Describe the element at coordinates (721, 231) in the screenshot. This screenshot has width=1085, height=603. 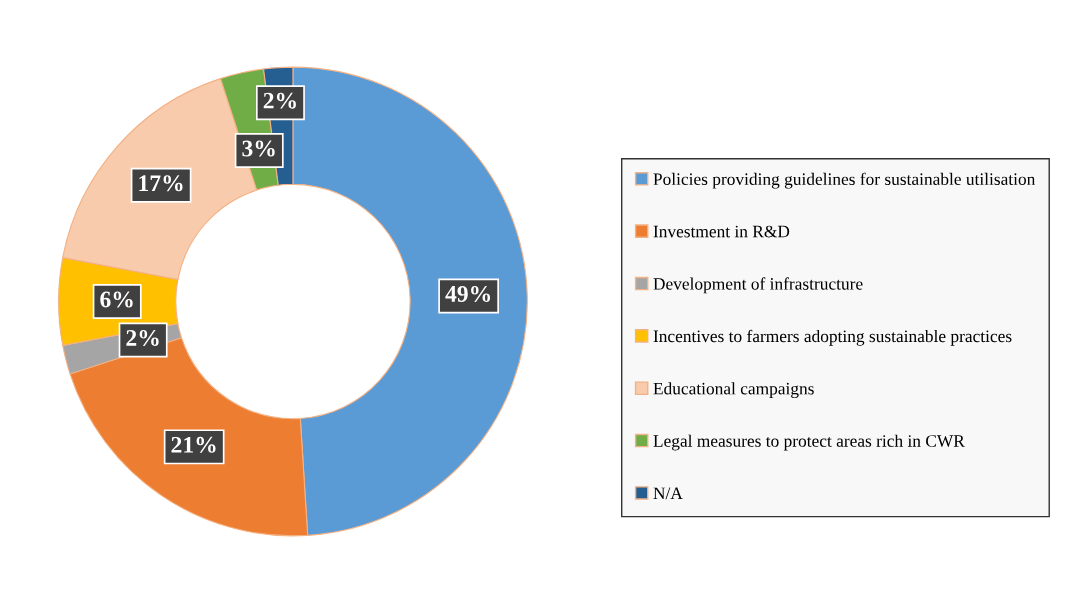
I see `legend-label: Investment in R&D` at that location.